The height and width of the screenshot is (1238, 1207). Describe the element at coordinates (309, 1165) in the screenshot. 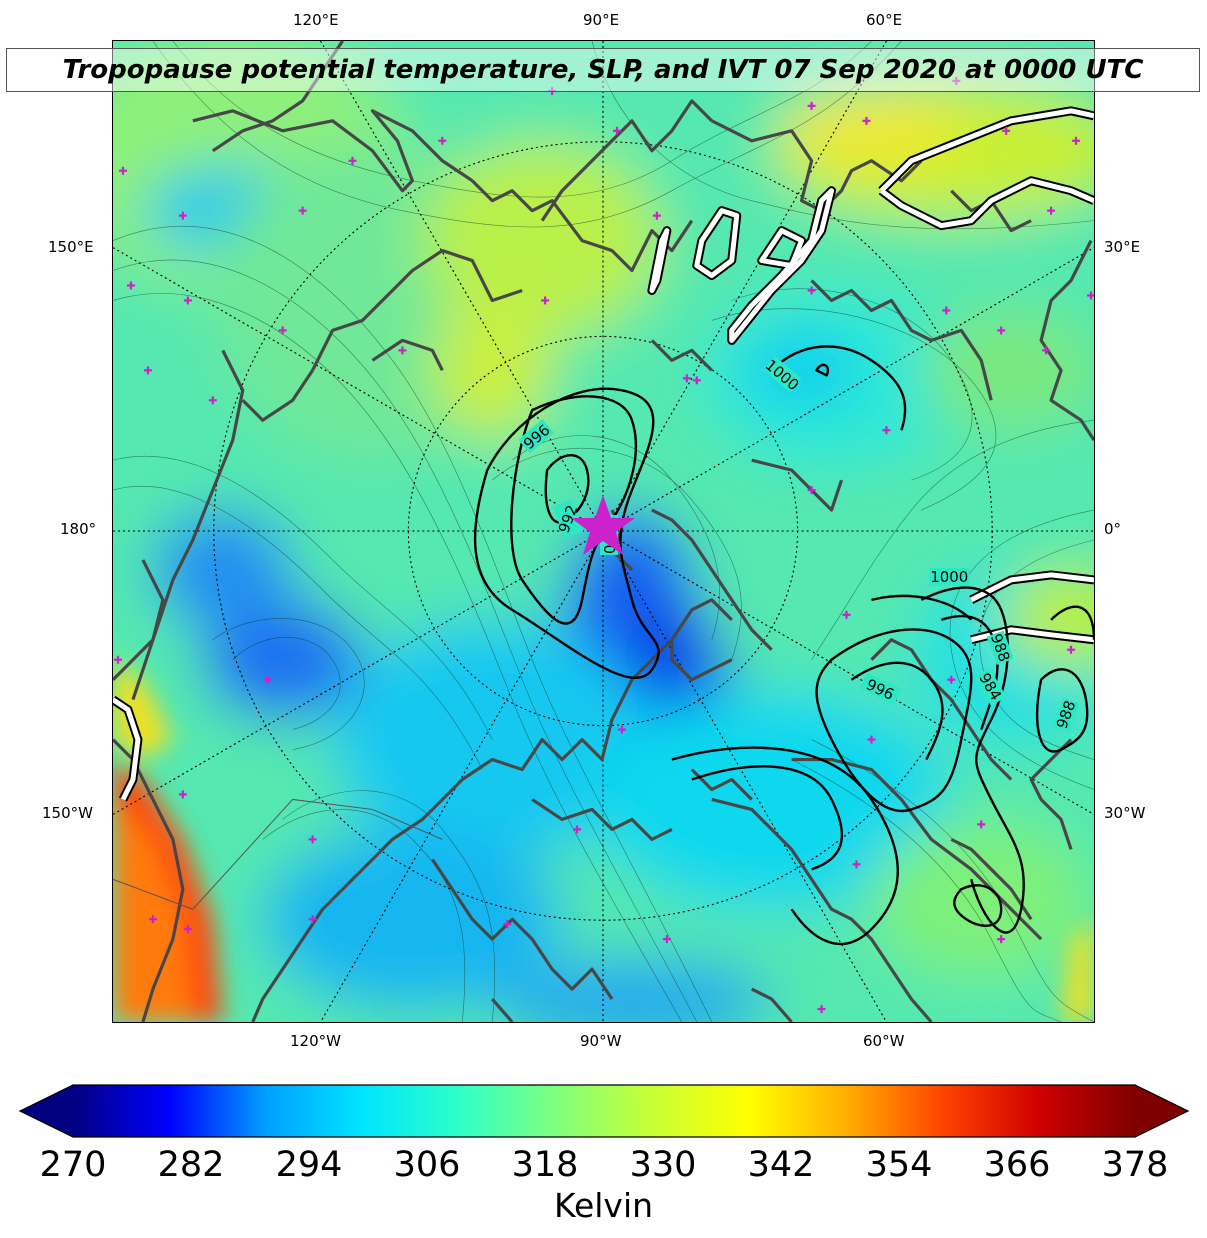

I see `colorbar-tick-label: 294` at that location.